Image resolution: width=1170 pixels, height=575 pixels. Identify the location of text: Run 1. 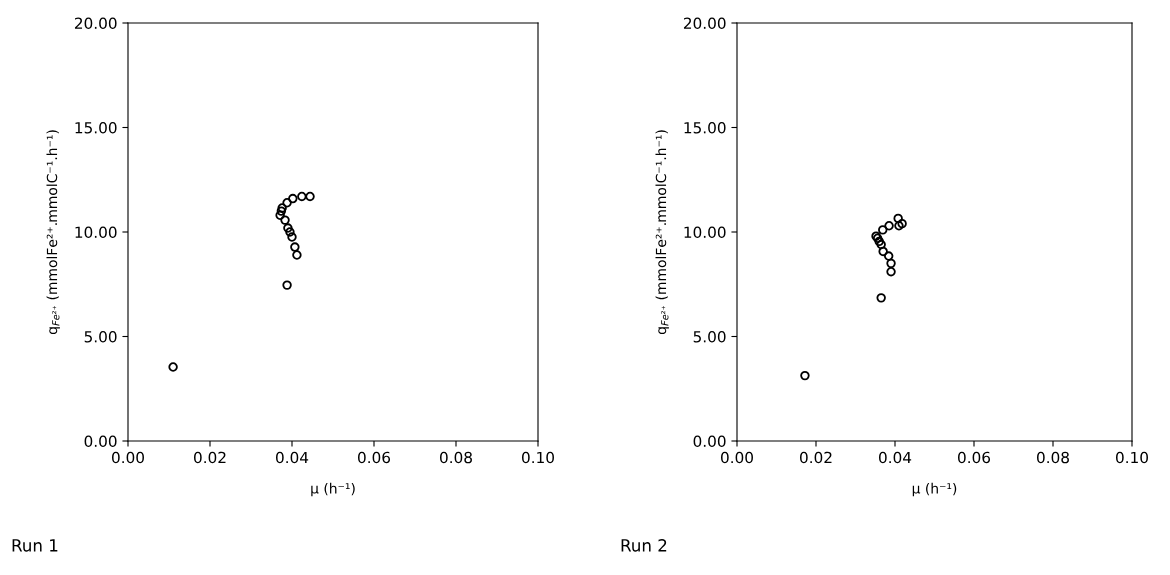
(35, 545).